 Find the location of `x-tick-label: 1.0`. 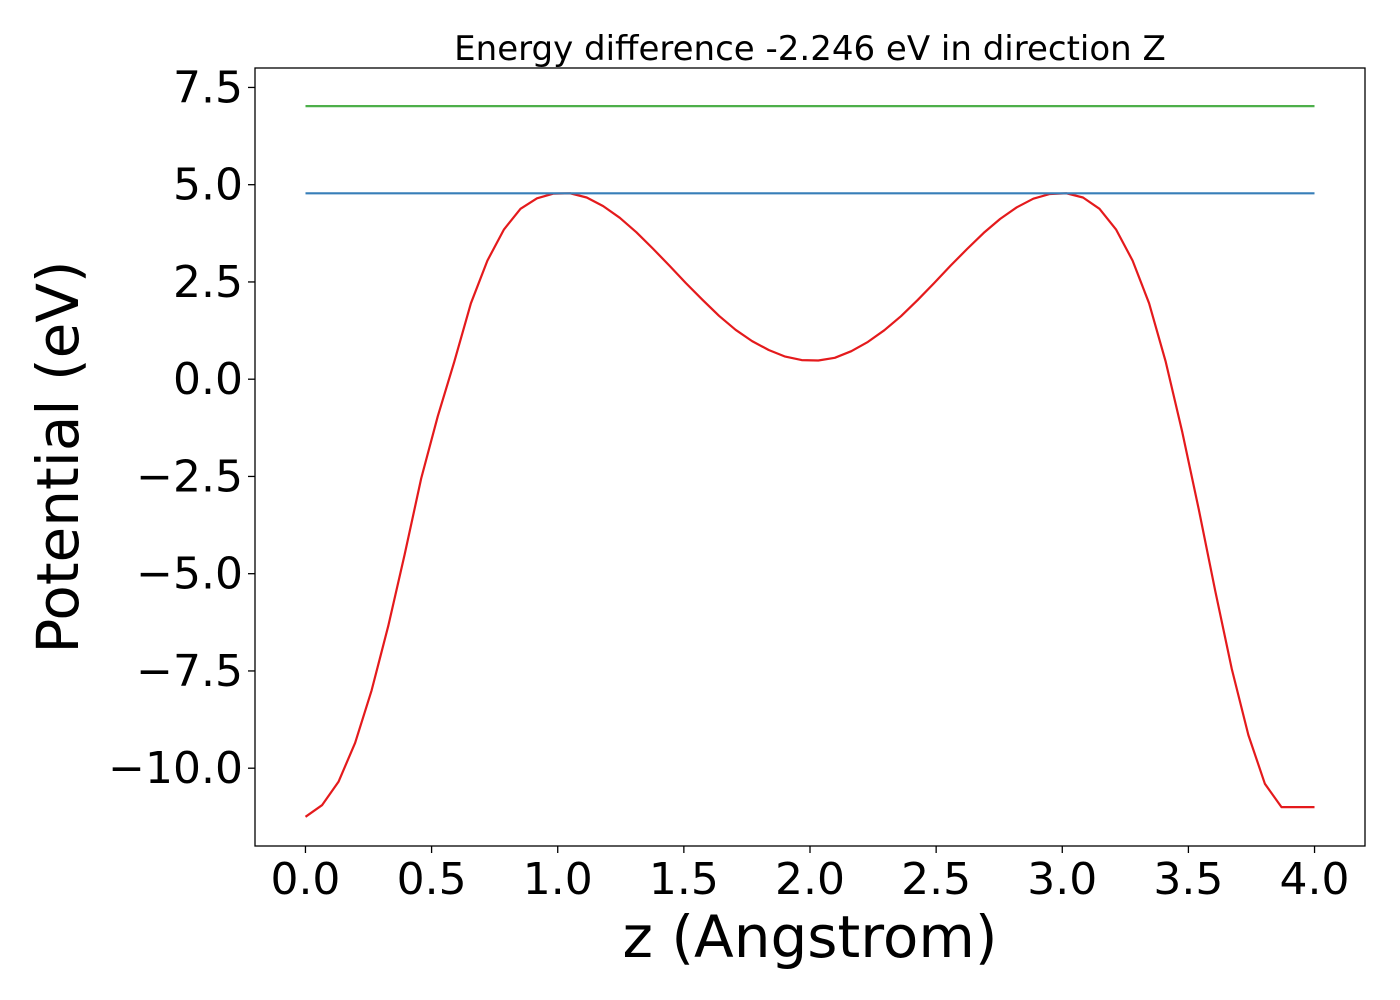

x-tick-label: 1.0 is located at coordinates (558, 879).